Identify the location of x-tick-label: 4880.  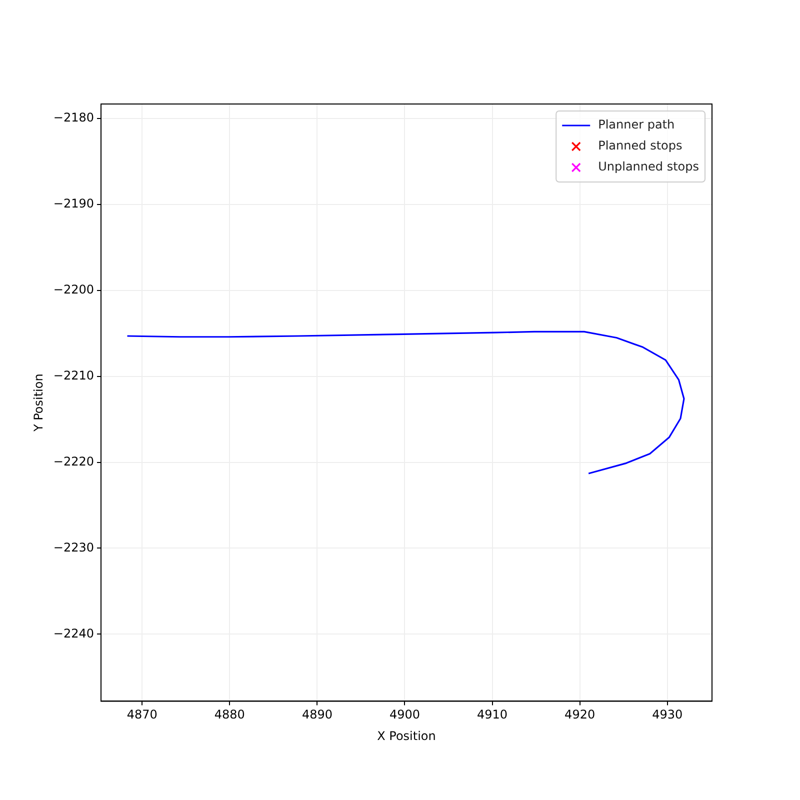
(229, 715).